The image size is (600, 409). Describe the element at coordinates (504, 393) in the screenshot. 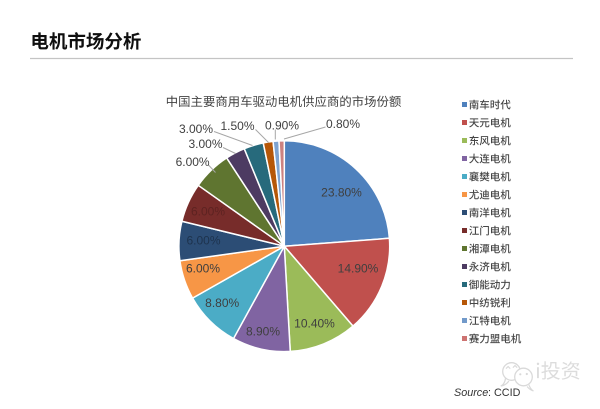

I see `svg-text:: CCID: : CCID` at that location.